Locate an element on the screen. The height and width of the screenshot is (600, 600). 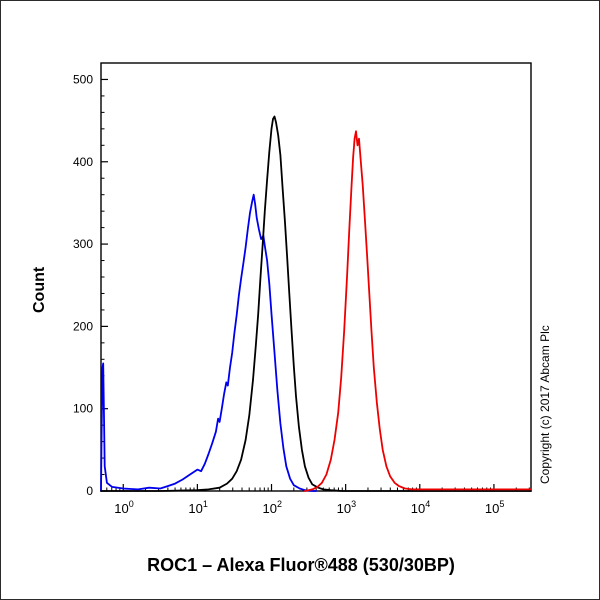
y-tick-label: 100 is located at coordinates (83, 409).